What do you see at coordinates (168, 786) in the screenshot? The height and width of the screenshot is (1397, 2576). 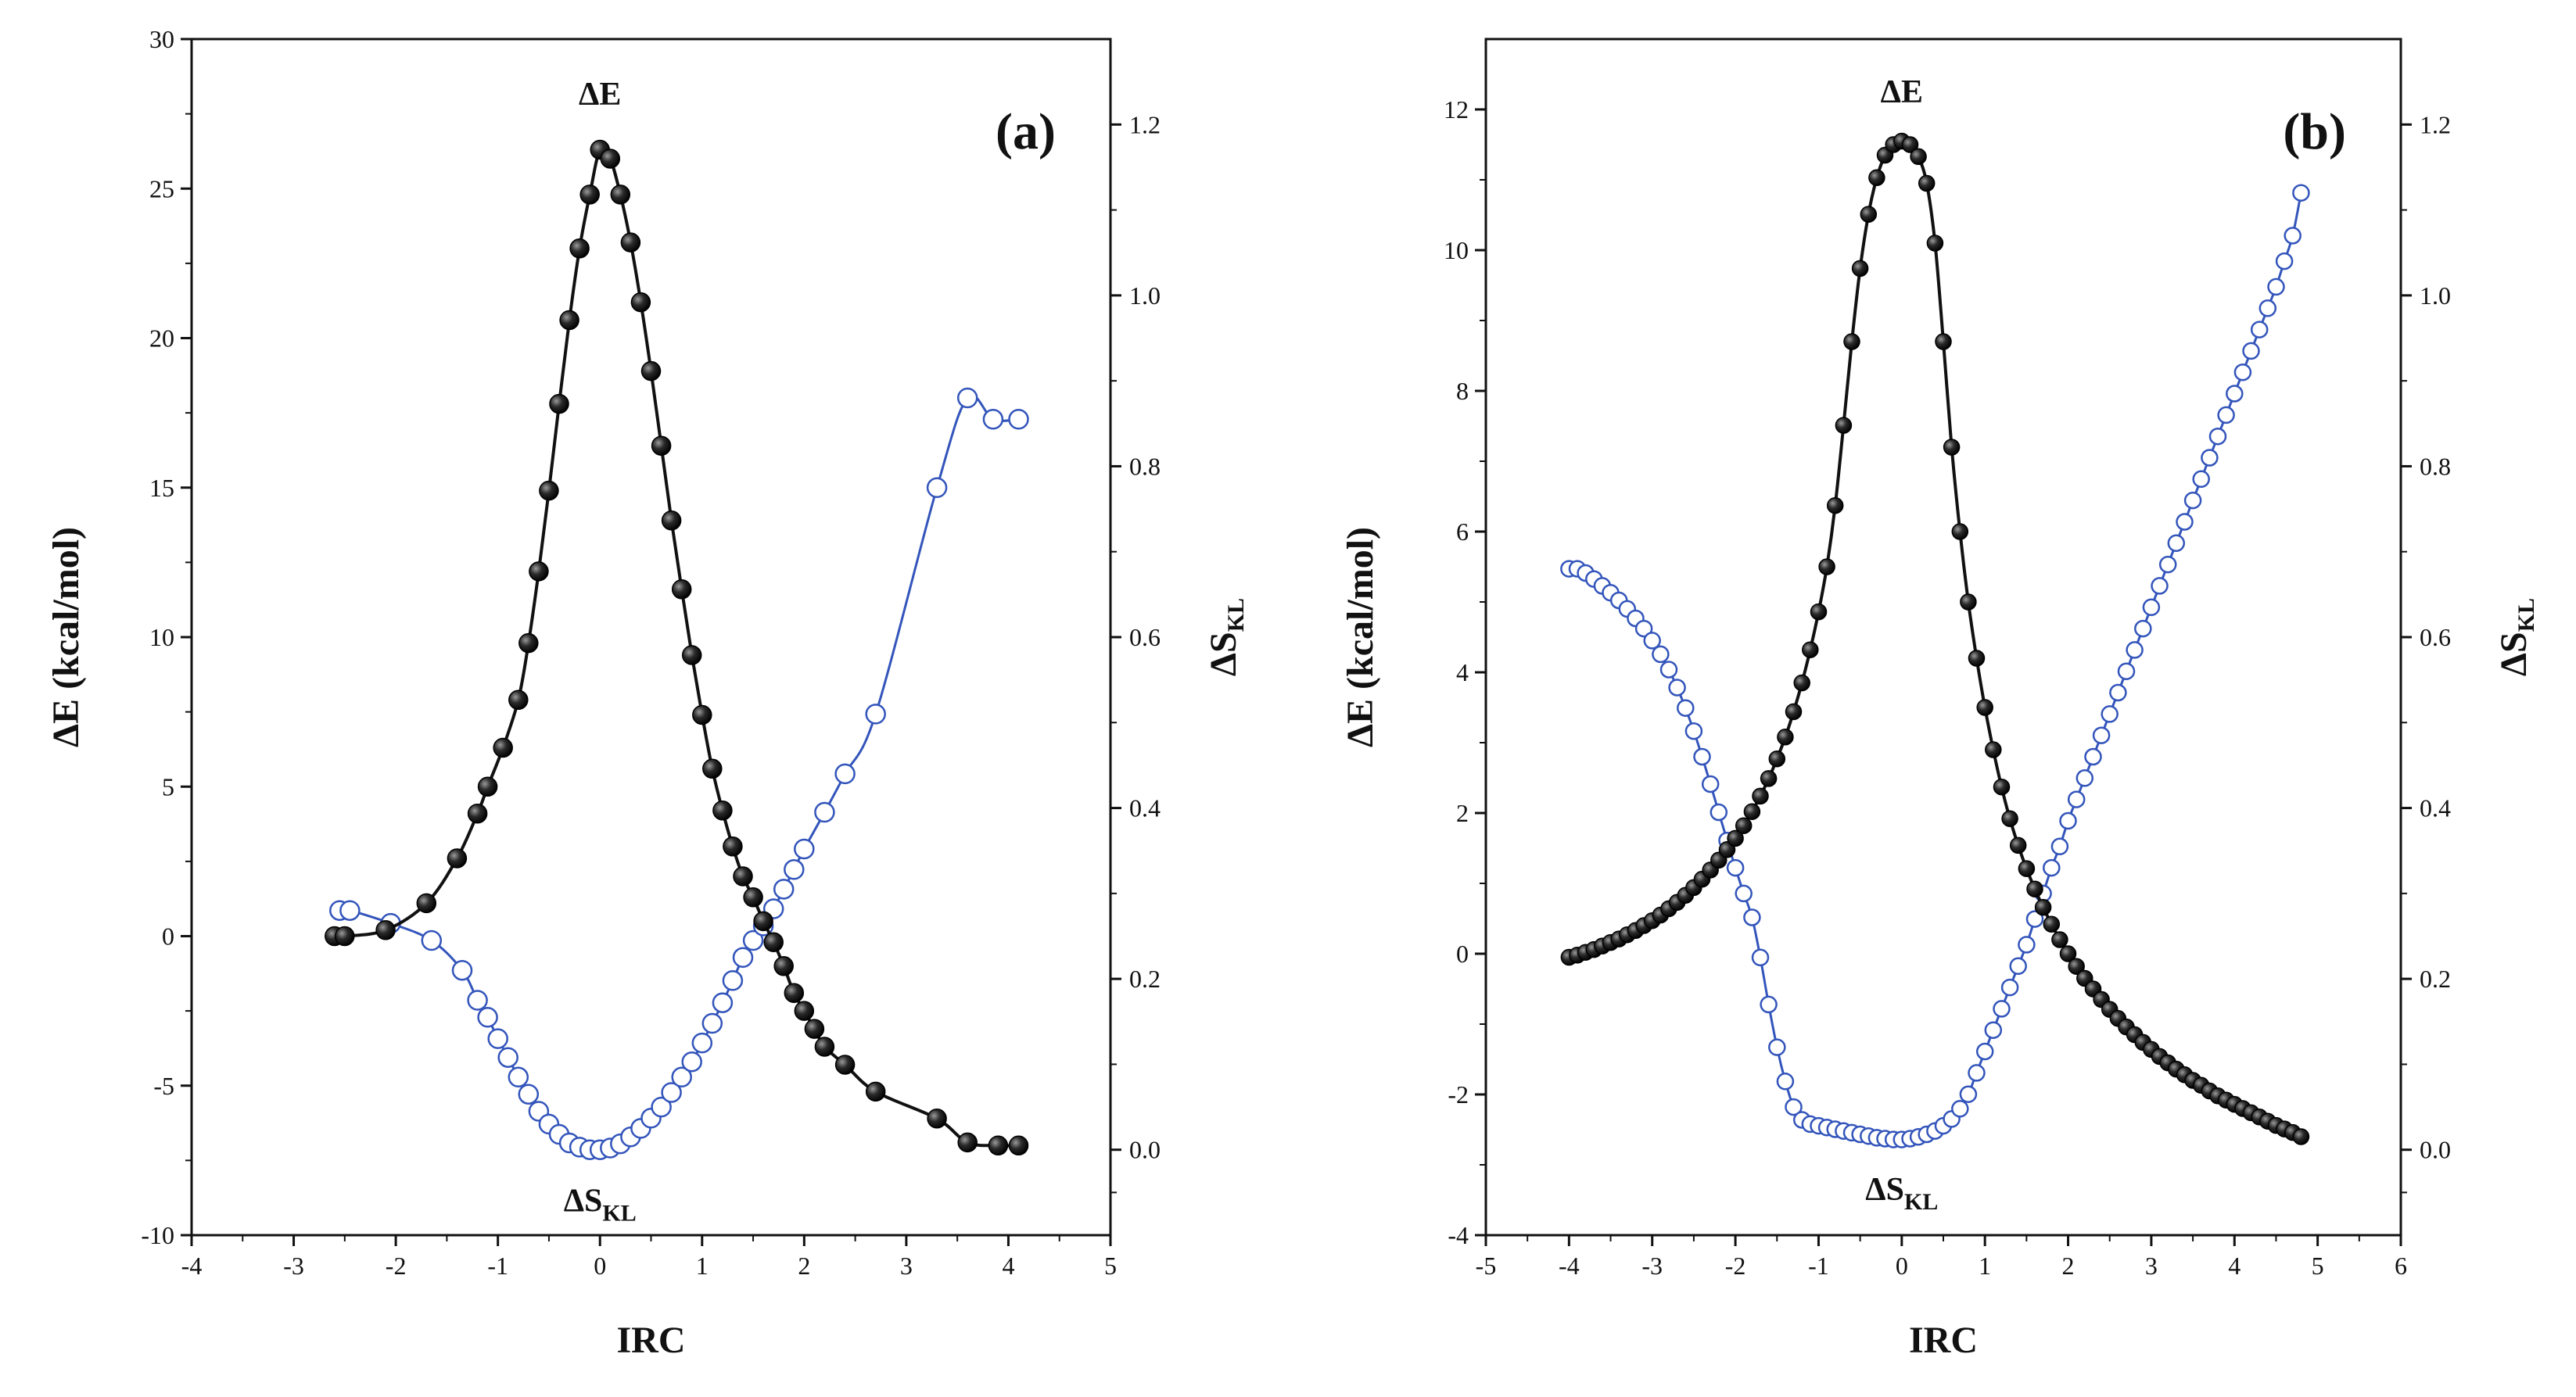 I see `panel-a-ytick-left-label: 5` at bounding box center [168, 786].